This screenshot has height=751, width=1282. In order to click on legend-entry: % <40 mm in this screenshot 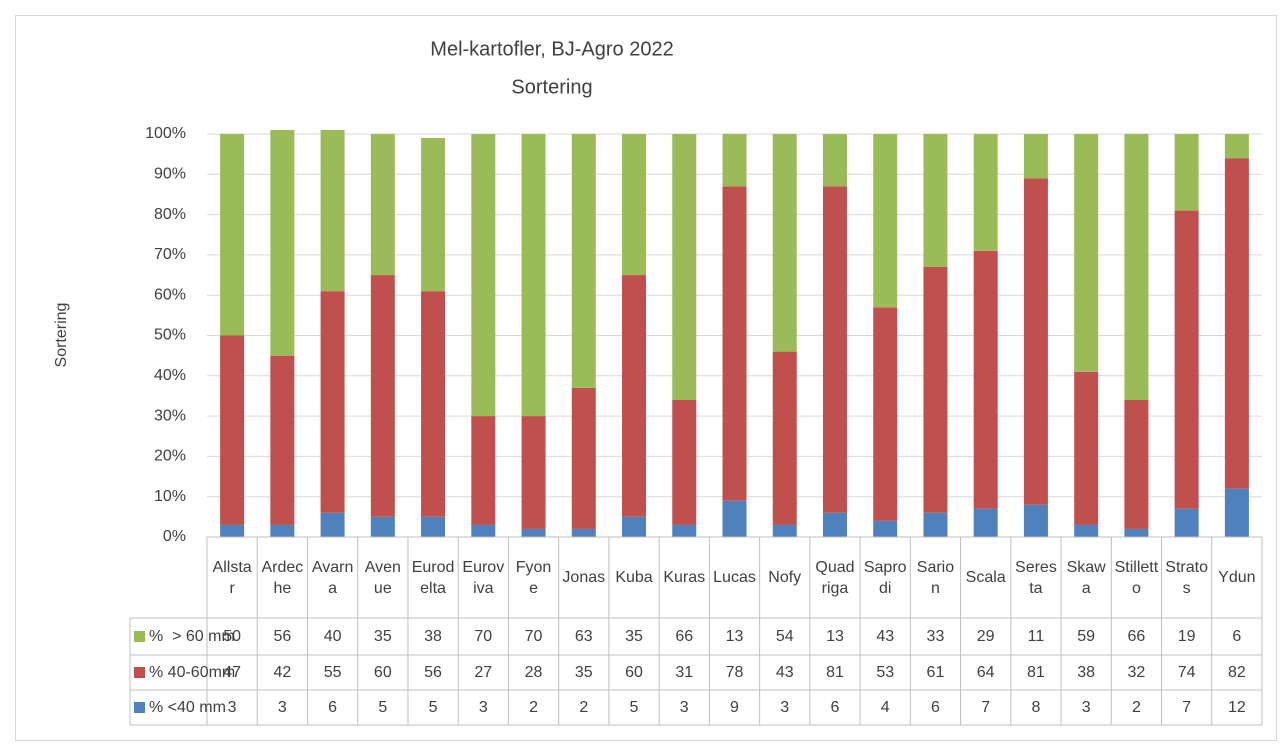, I will do `click(178, 707)`.